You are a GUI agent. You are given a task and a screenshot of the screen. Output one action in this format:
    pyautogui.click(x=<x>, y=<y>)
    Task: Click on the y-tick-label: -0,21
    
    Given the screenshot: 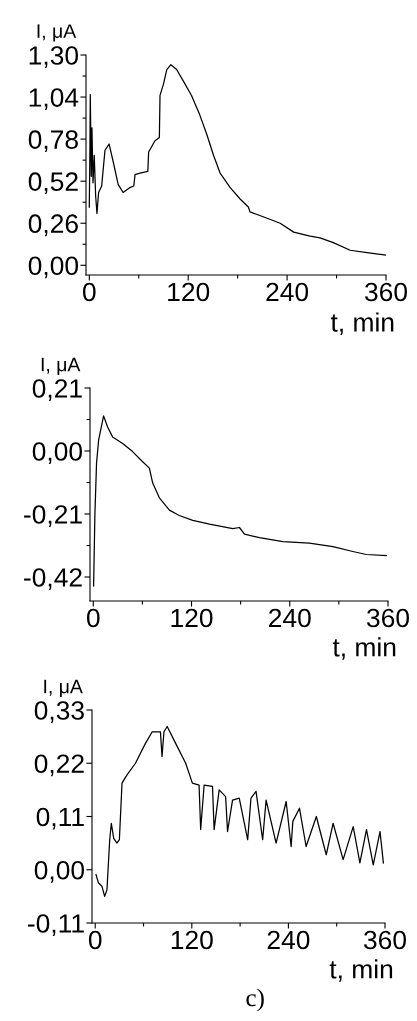 What is the action you would take?
    pyautogui.click(x=53, y=516)
    